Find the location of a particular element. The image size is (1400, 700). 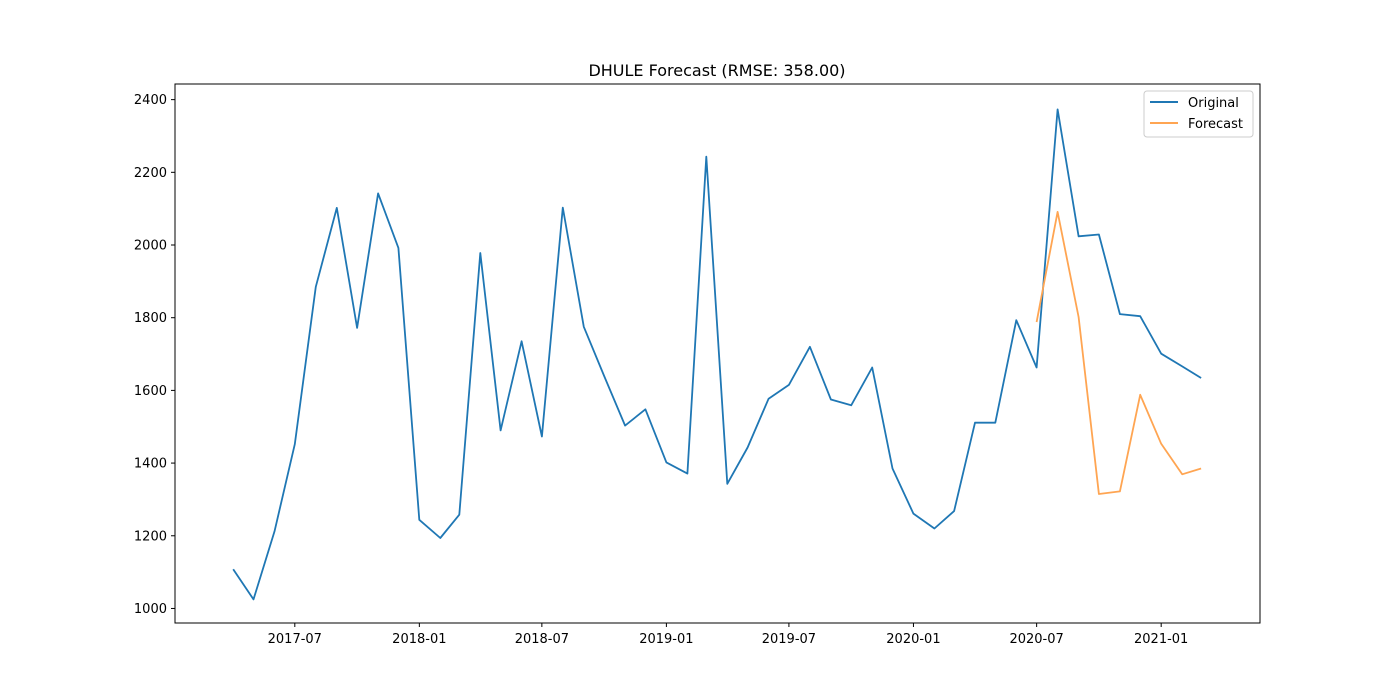

x-tick-label: 2018-07 is located at coordinates (542, 639).